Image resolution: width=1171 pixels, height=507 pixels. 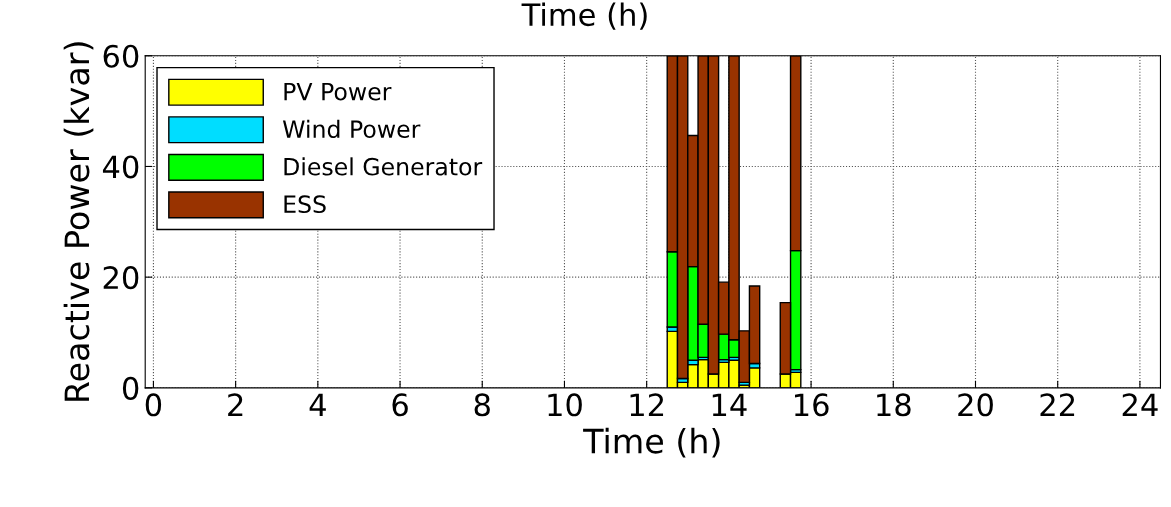 I want to click on x-tick-label: 12, so click(x=647, y=404).